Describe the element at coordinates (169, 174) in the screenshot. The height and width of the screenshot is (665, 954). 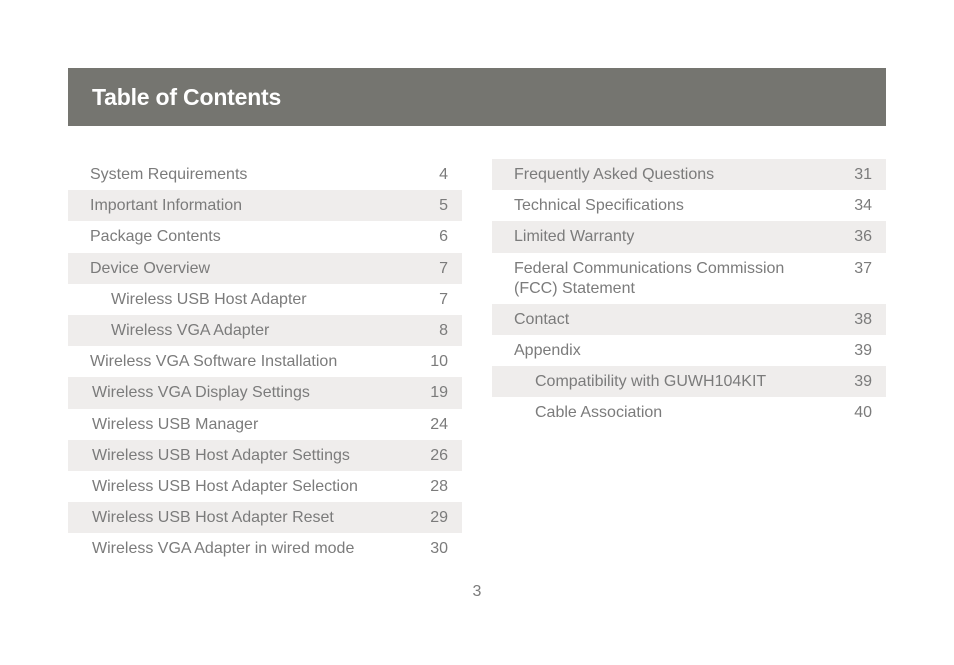
I see `toc-entry-title: System Requirements` at that location.